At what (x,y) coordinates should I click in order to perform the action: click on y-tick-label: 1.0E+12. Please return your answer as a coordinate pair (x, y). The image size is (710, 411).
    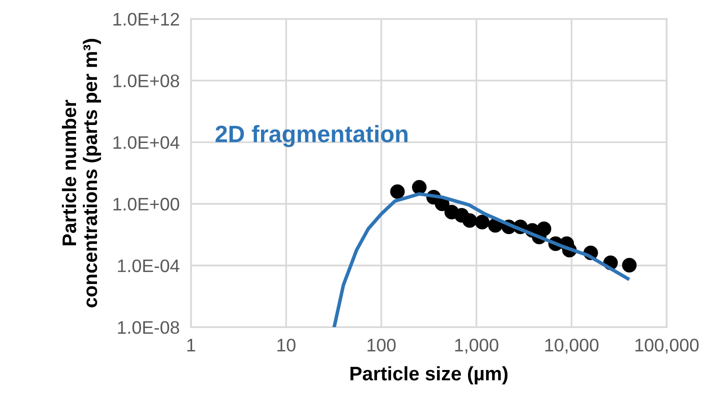
    Looking at the image, I should click on (146, 19).